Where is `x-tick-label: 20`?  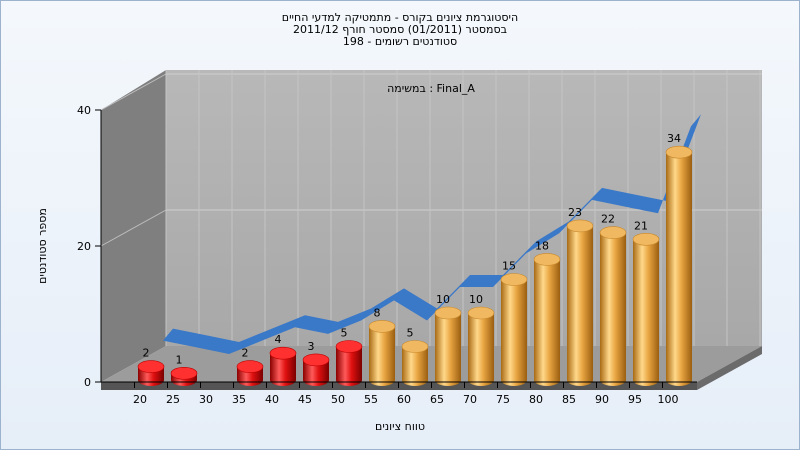
x-tick-label: 20 is located at coordinates (140, 399).